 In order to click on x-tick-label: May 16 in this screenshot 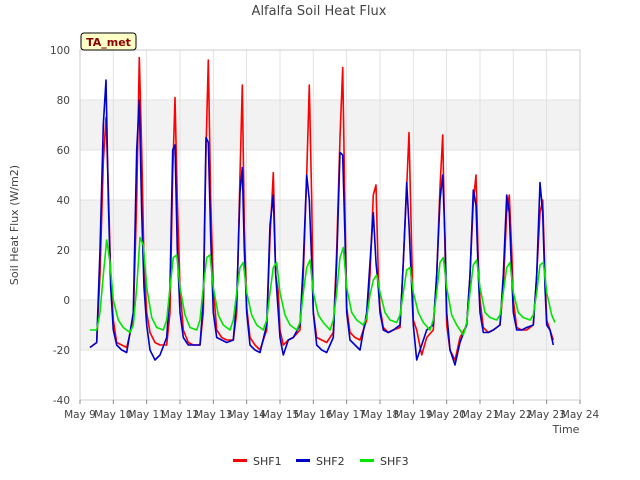, I will do `click(313, 415)`.